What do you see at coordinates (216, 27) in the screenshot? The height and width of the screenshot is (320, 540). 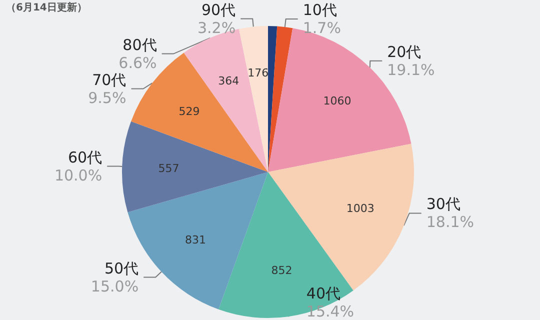 I see `text: 3.2%` at bounding box center [216, 27].